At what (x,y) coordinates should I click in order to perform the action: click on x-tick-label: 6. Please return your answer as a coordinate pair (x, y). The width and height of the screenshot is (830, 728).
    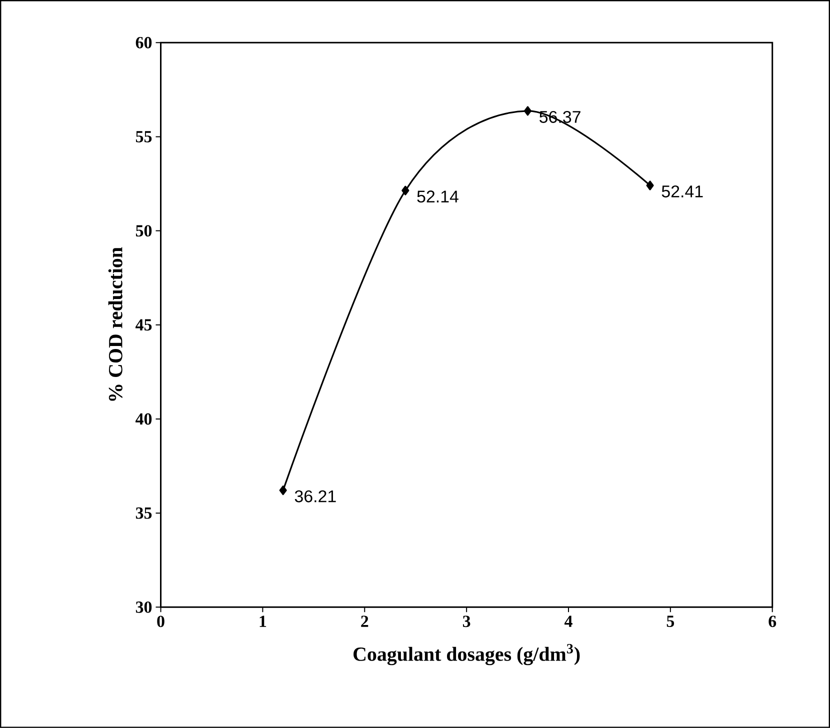
    Looking at the image, I should click on (772, 622).